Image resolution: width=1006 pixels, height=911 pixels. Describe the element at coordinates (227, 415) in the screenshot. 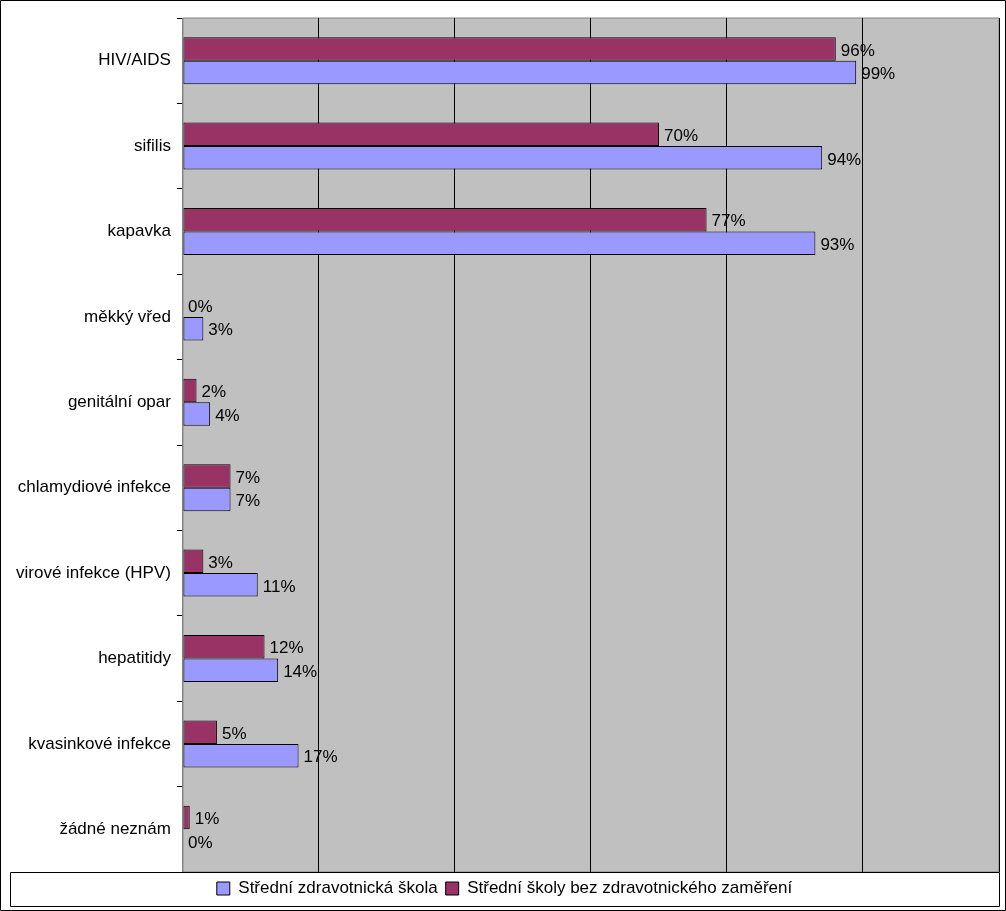

I see `data-label: 4%` at that location.